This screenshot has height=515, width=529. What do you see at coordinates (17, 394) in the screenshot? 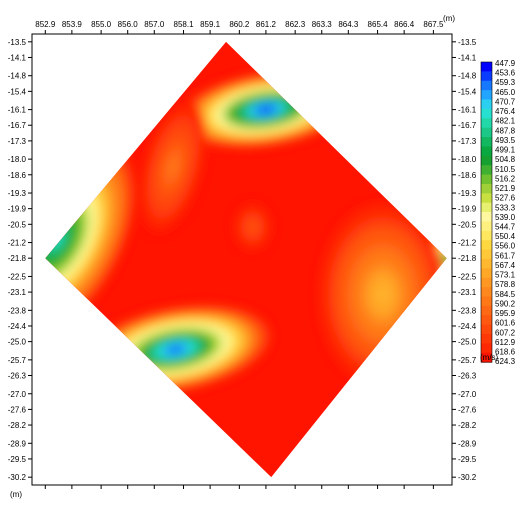
I see `y-tick-label: -27.0` at bounding box center [17, 394].